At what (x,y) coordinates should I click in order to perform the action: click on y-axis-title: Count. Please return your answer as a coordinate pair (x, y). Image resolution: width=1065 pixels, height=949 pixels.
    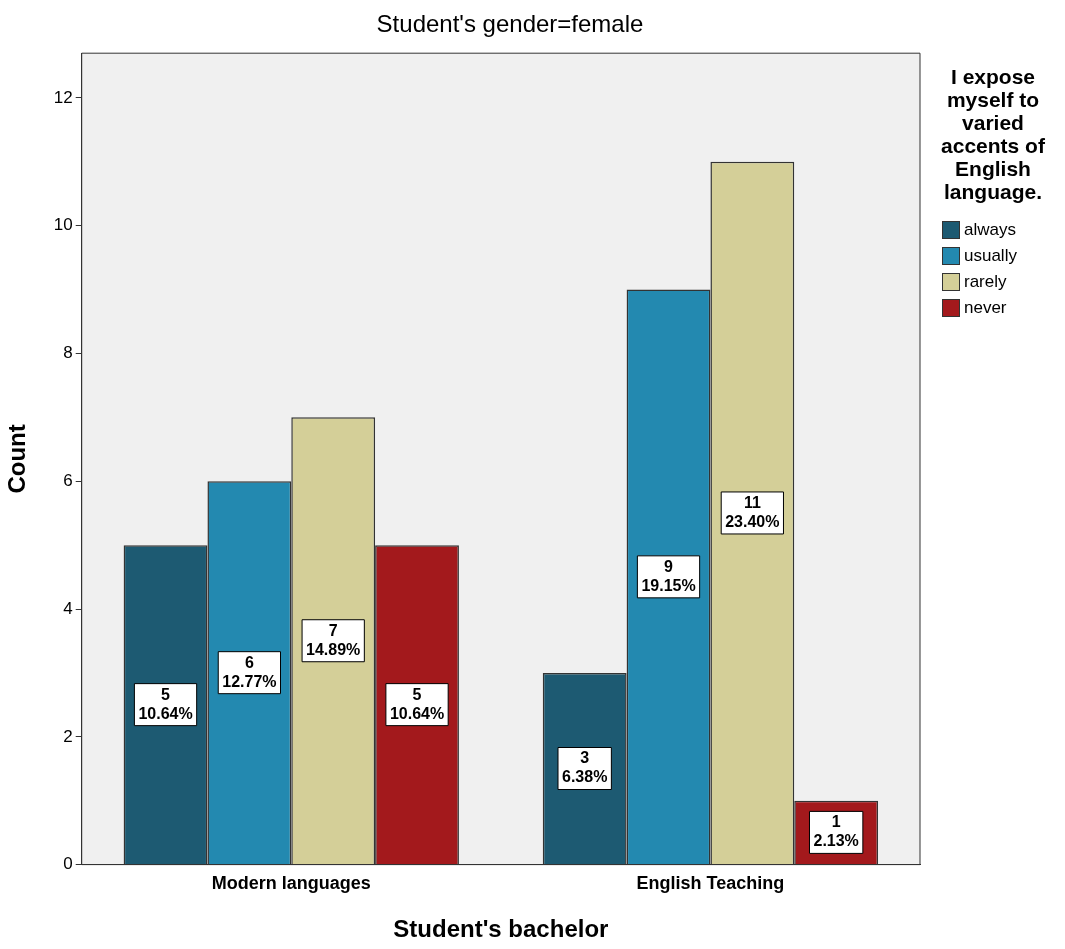
    Looking at the image, I should click on (17, 459).